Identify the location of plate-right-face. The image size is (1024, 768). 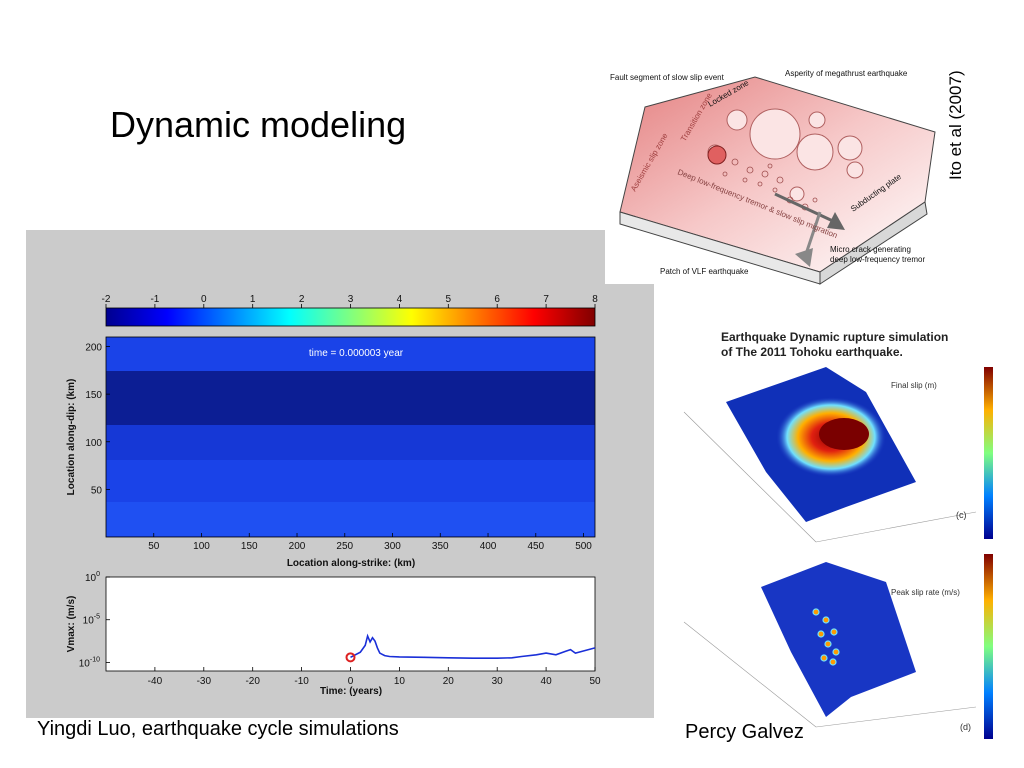
(873, 243).